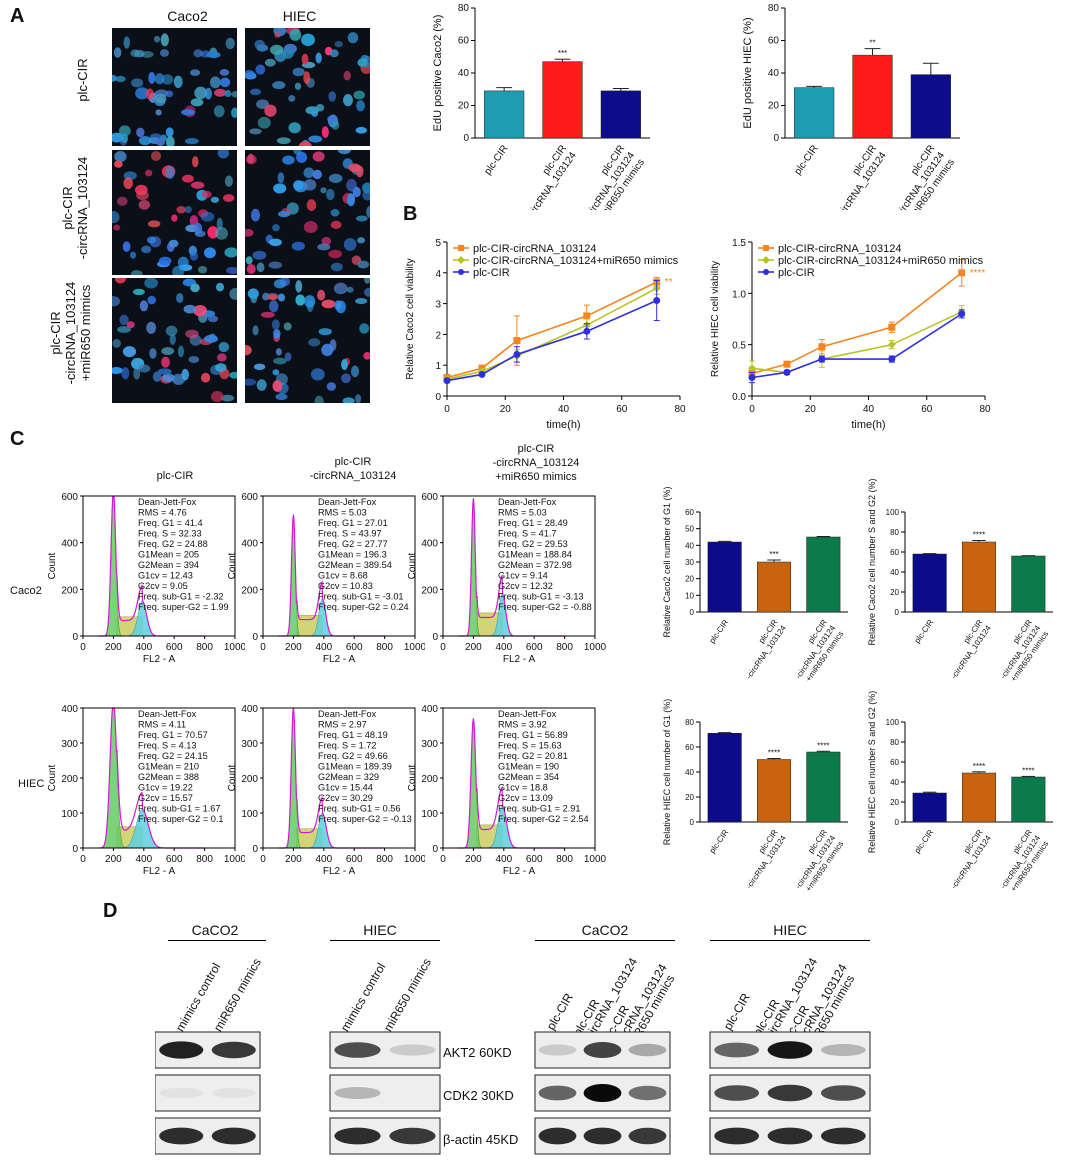 This screenshot has height=1165, width=1065. What do you see at coordinates (563, 425) in the screenshot?
I see `x-axis-label: time(h)` at bounding box center [563, 425].